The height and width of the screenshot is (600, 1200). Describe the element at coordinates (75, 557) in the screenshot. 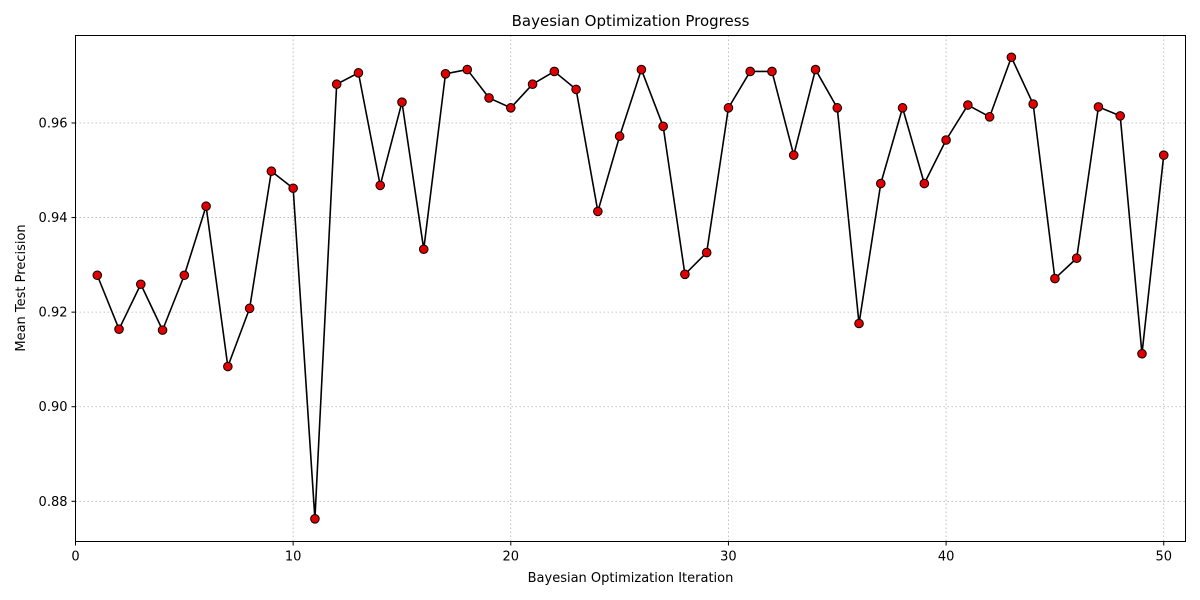

I see `x-tick-label: 0` at that location.